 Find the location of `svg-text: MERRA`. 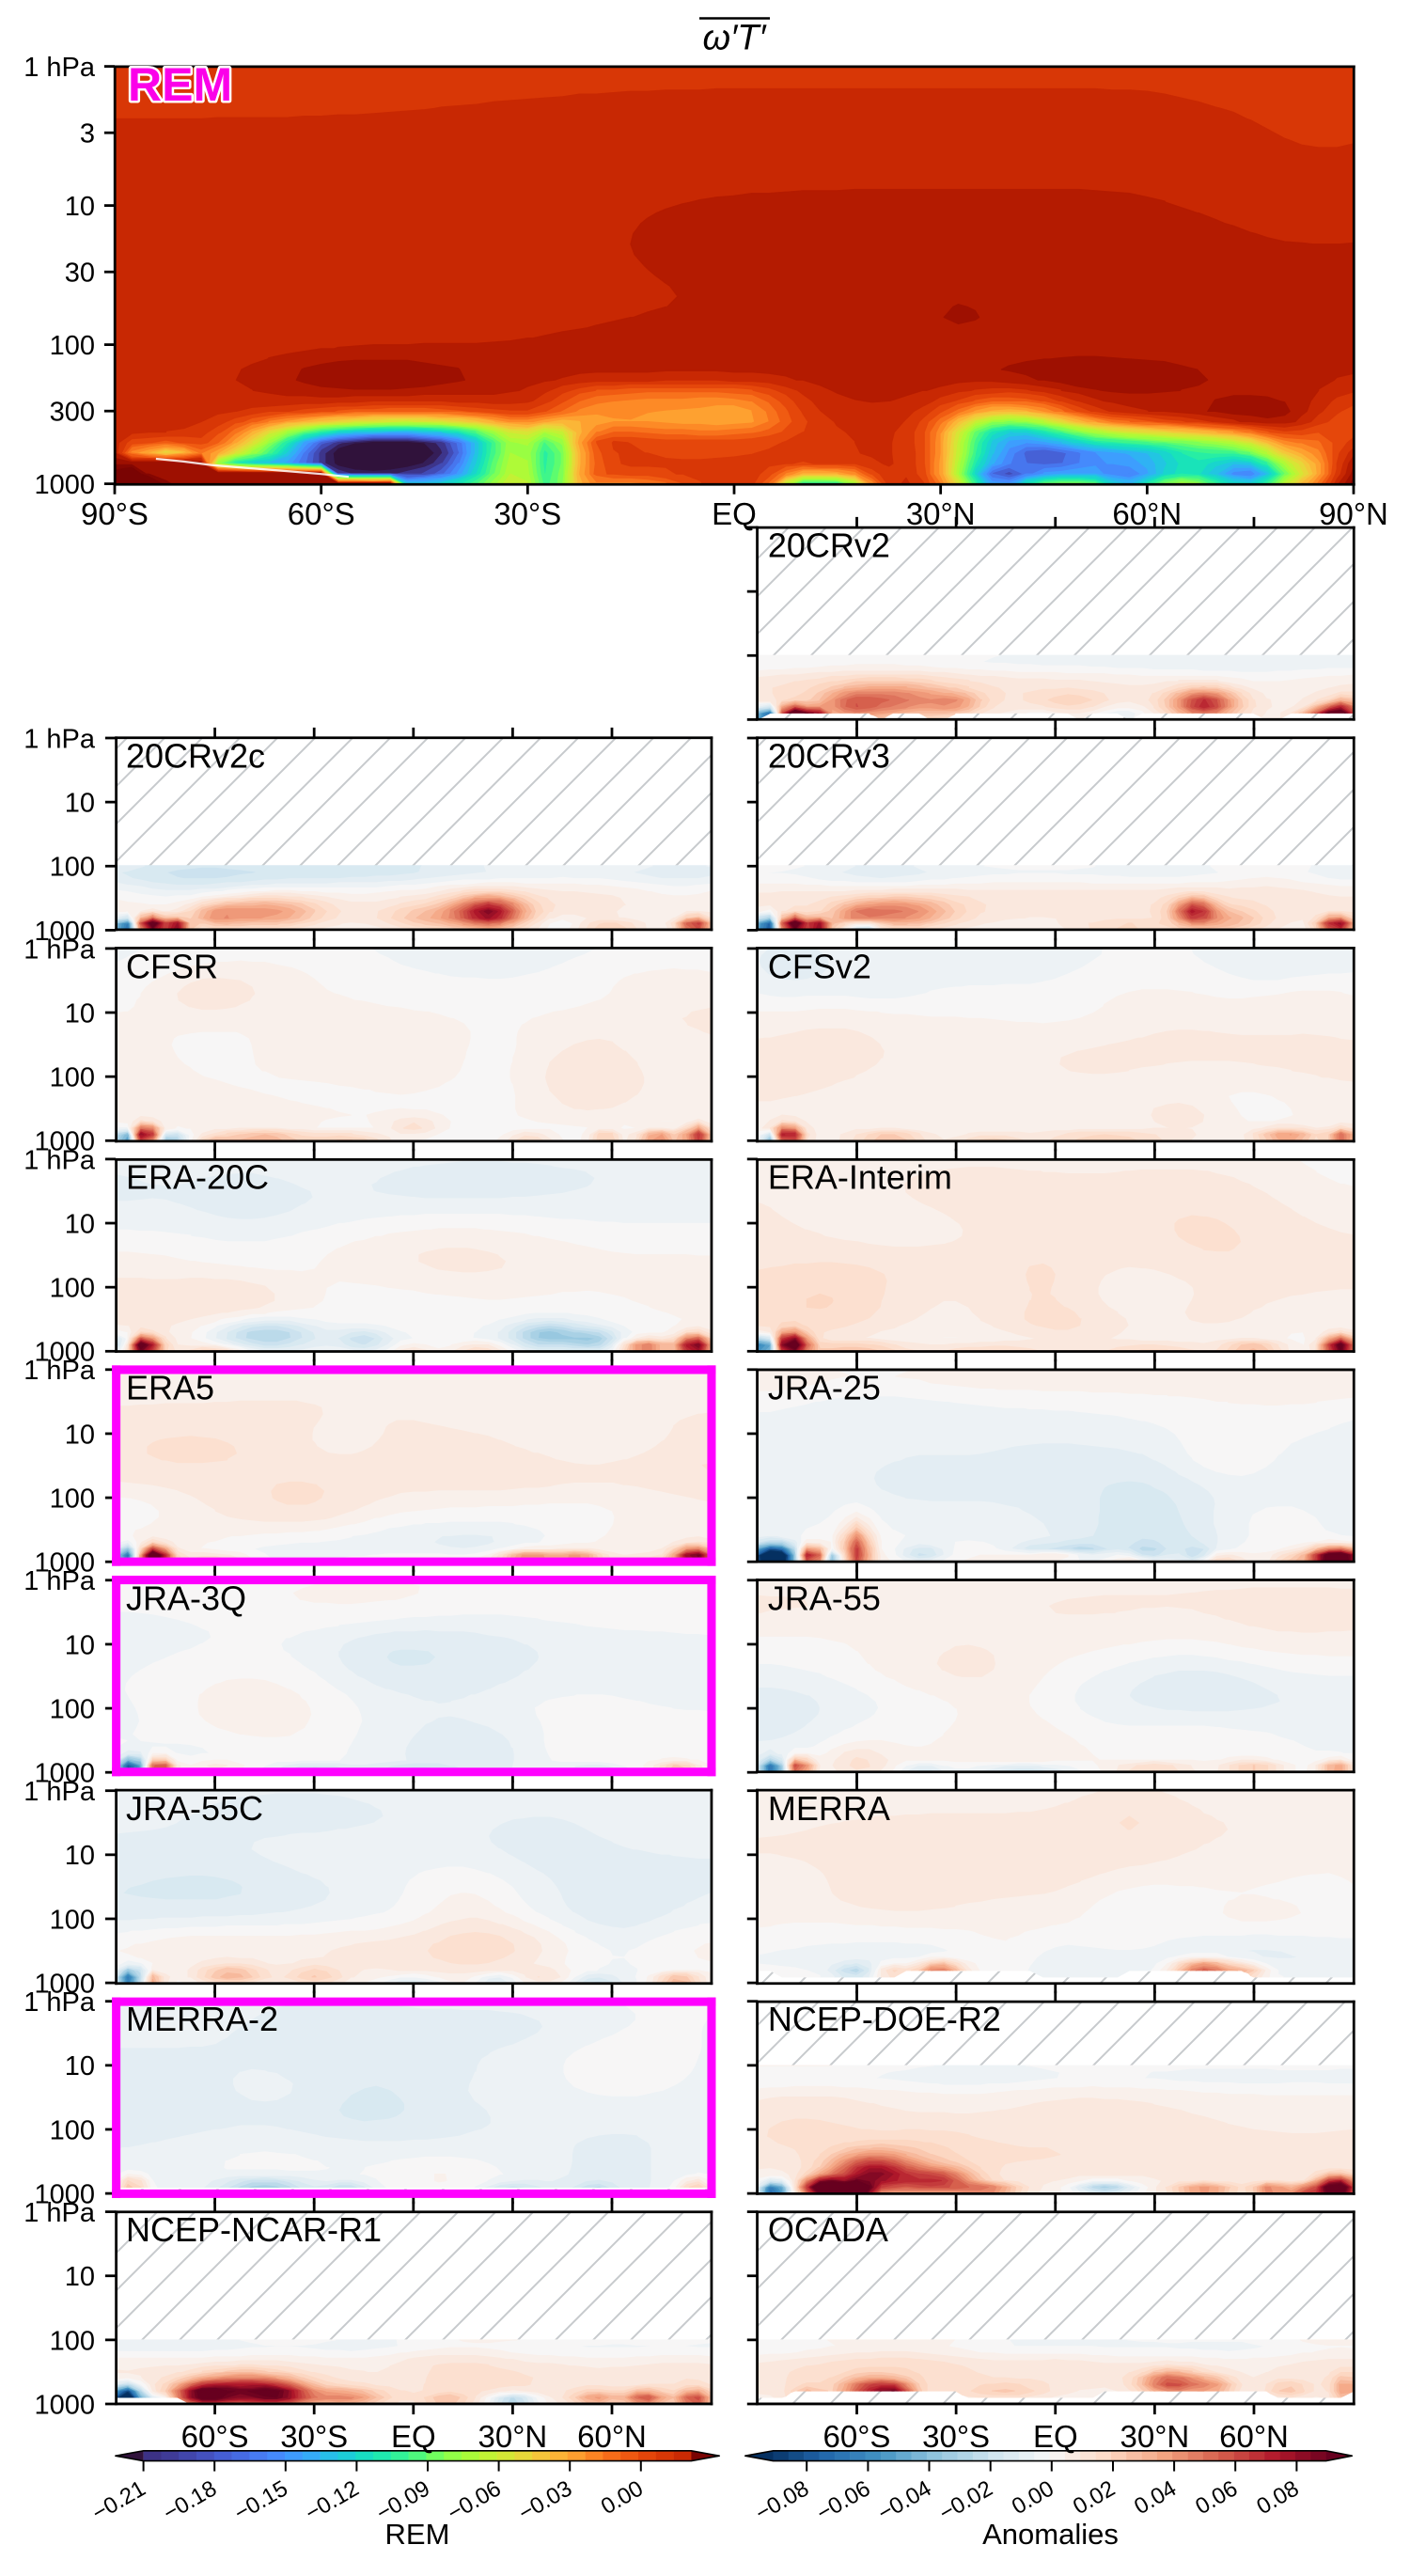

svg-text: MERRA is located at coordinates (829, 1809).